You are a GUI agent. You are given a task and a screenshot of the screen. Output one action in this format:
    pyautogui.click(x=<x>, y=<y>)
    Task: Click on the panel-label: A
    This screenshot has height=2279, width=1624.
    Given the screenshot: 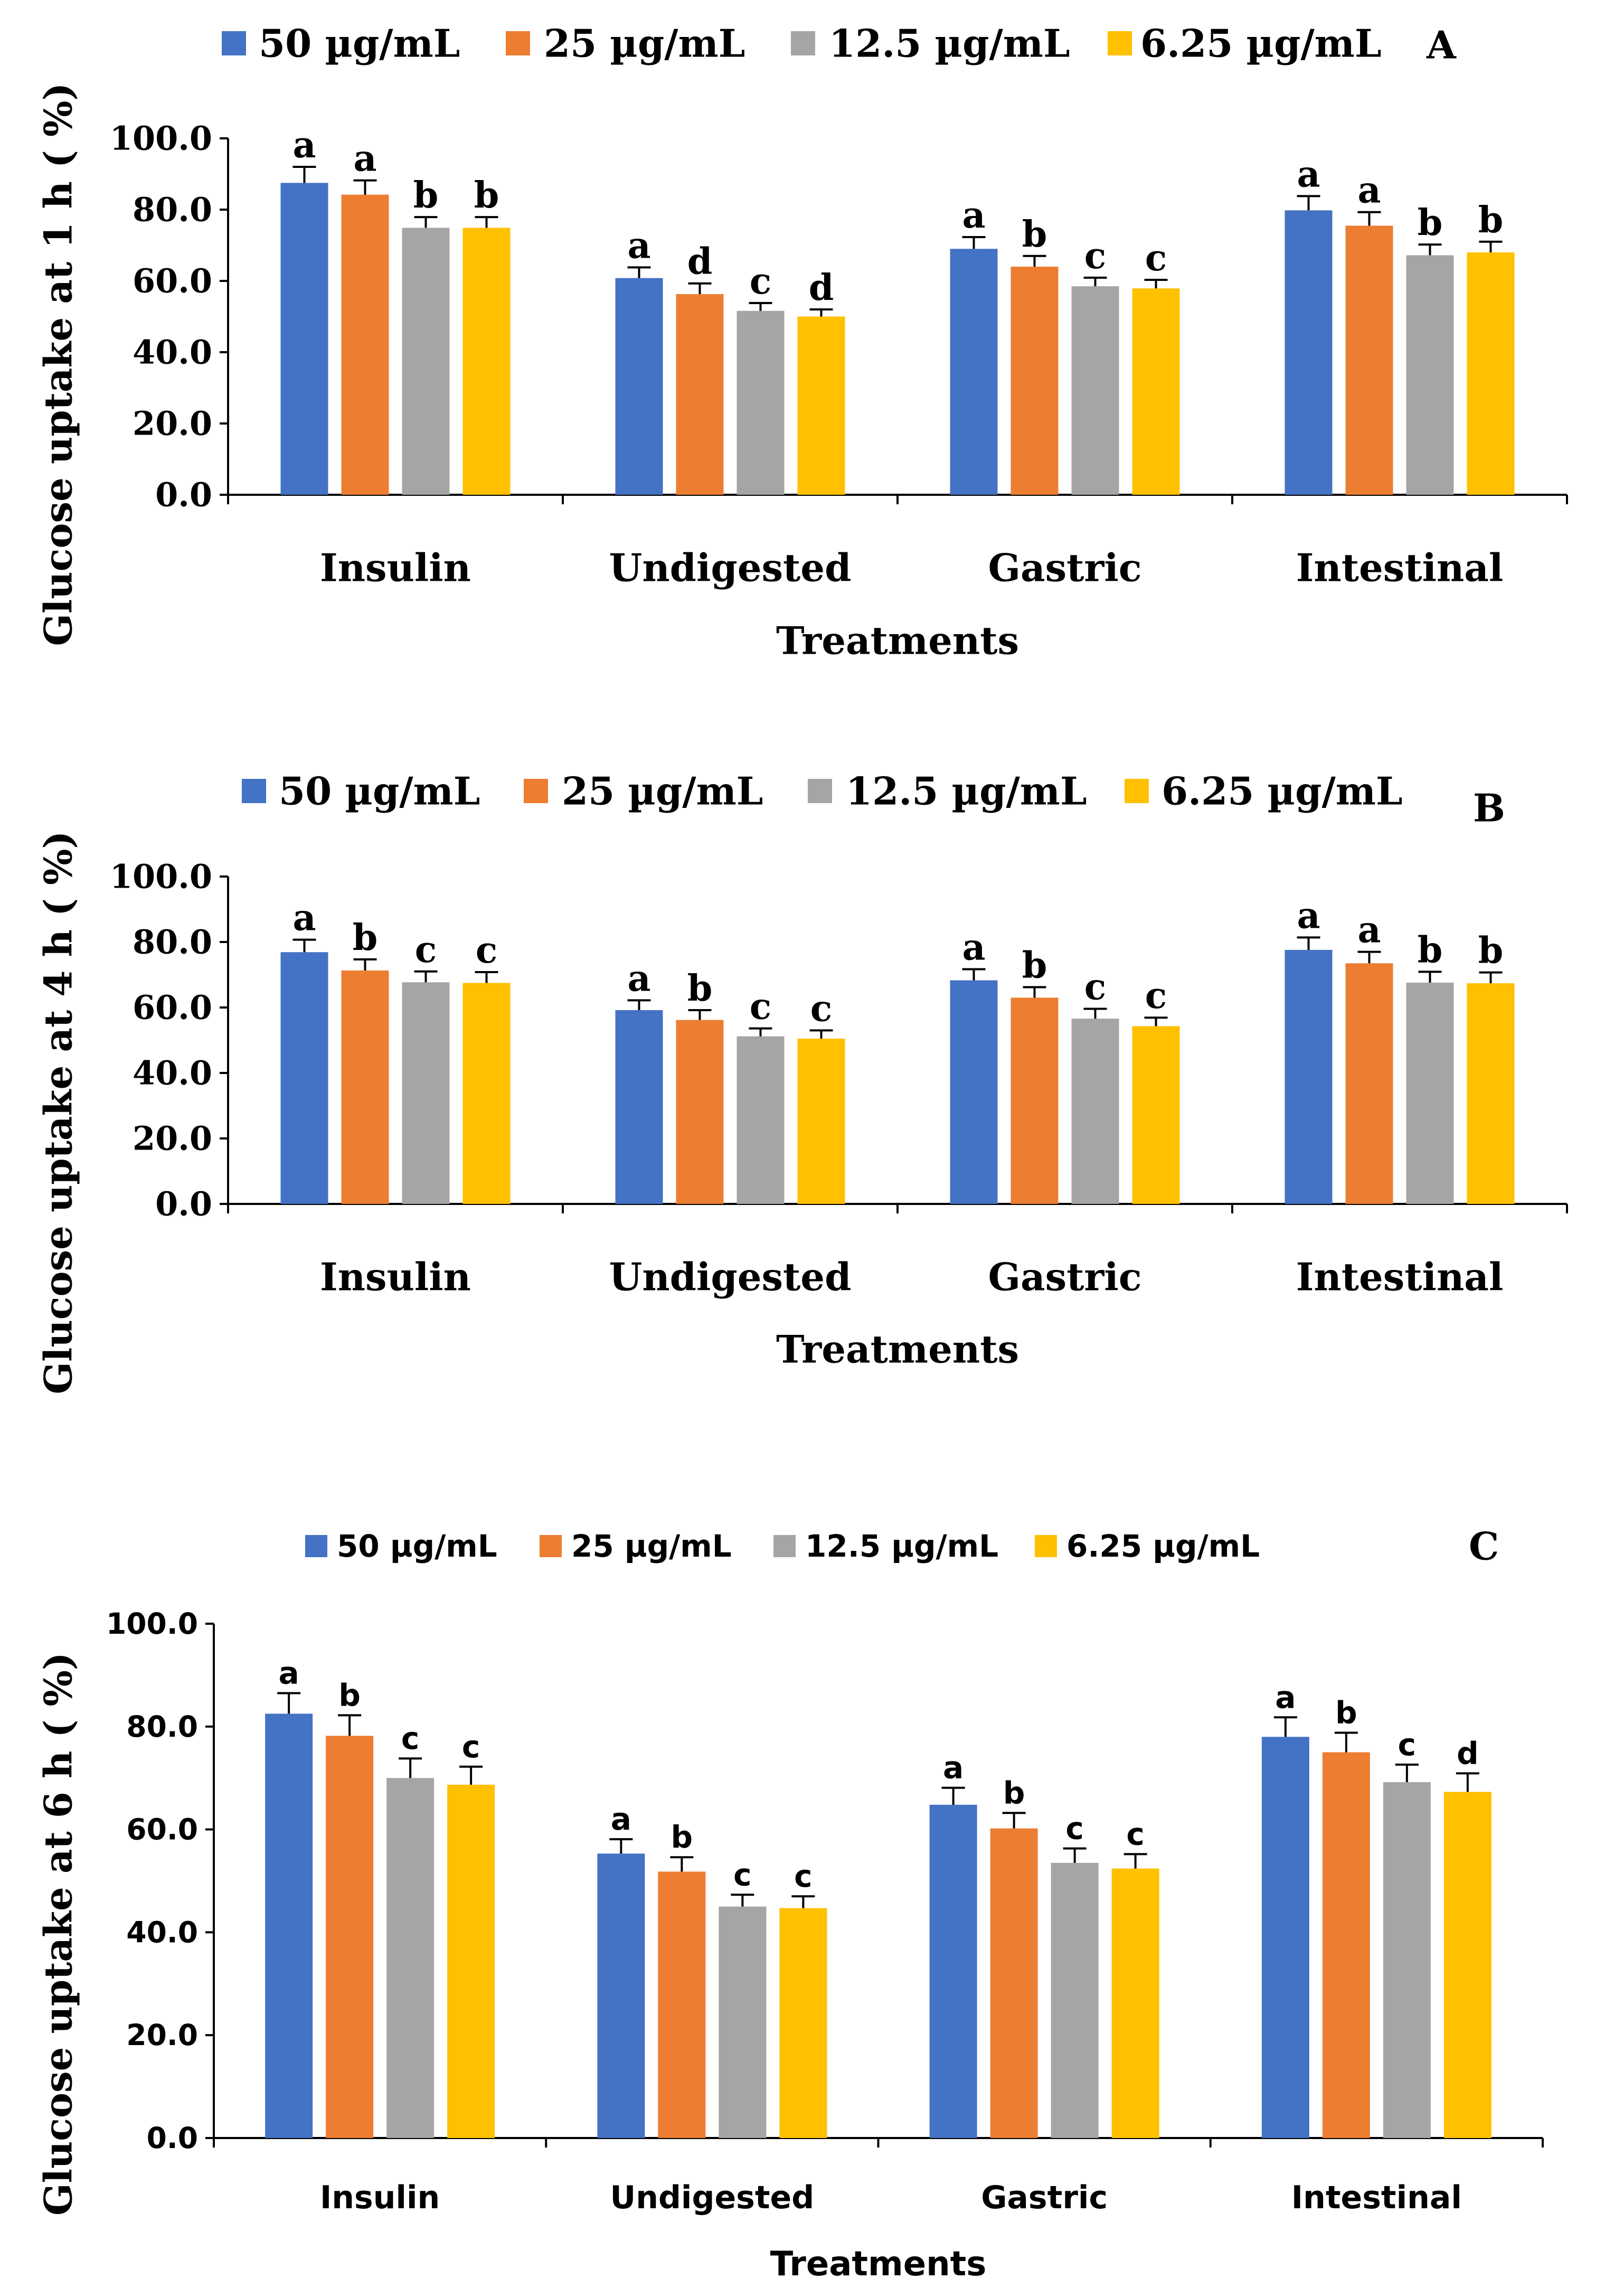 What is the action you would take?
    pyautogui.click(x=1441, y=45)
    